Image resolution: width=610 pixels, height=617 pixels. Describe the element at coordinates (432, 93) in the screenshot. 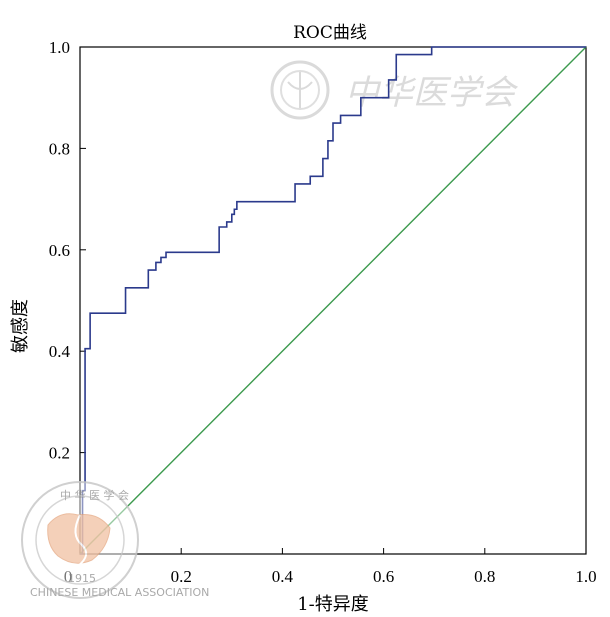

I see `watermark-text: 中华医学会` at that location.